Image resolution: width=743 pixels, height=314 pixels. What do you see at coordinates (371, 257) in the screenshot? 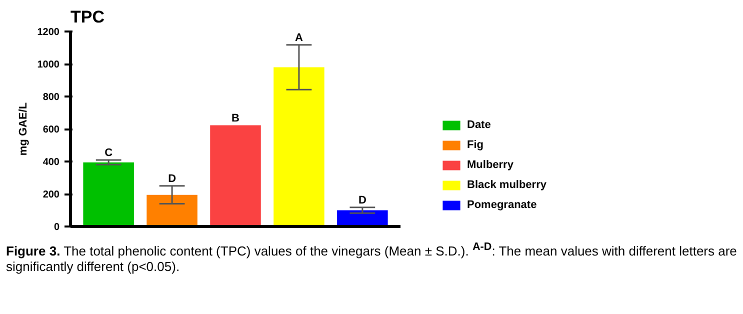
I see `text: Figure 3. The total phenolic content (TPC) values of the vinegars (Mean ± S.D.). $^{A-D}$: The mean values with different letters are significantly different (p<0.05).` at bounding box center [371, 257].